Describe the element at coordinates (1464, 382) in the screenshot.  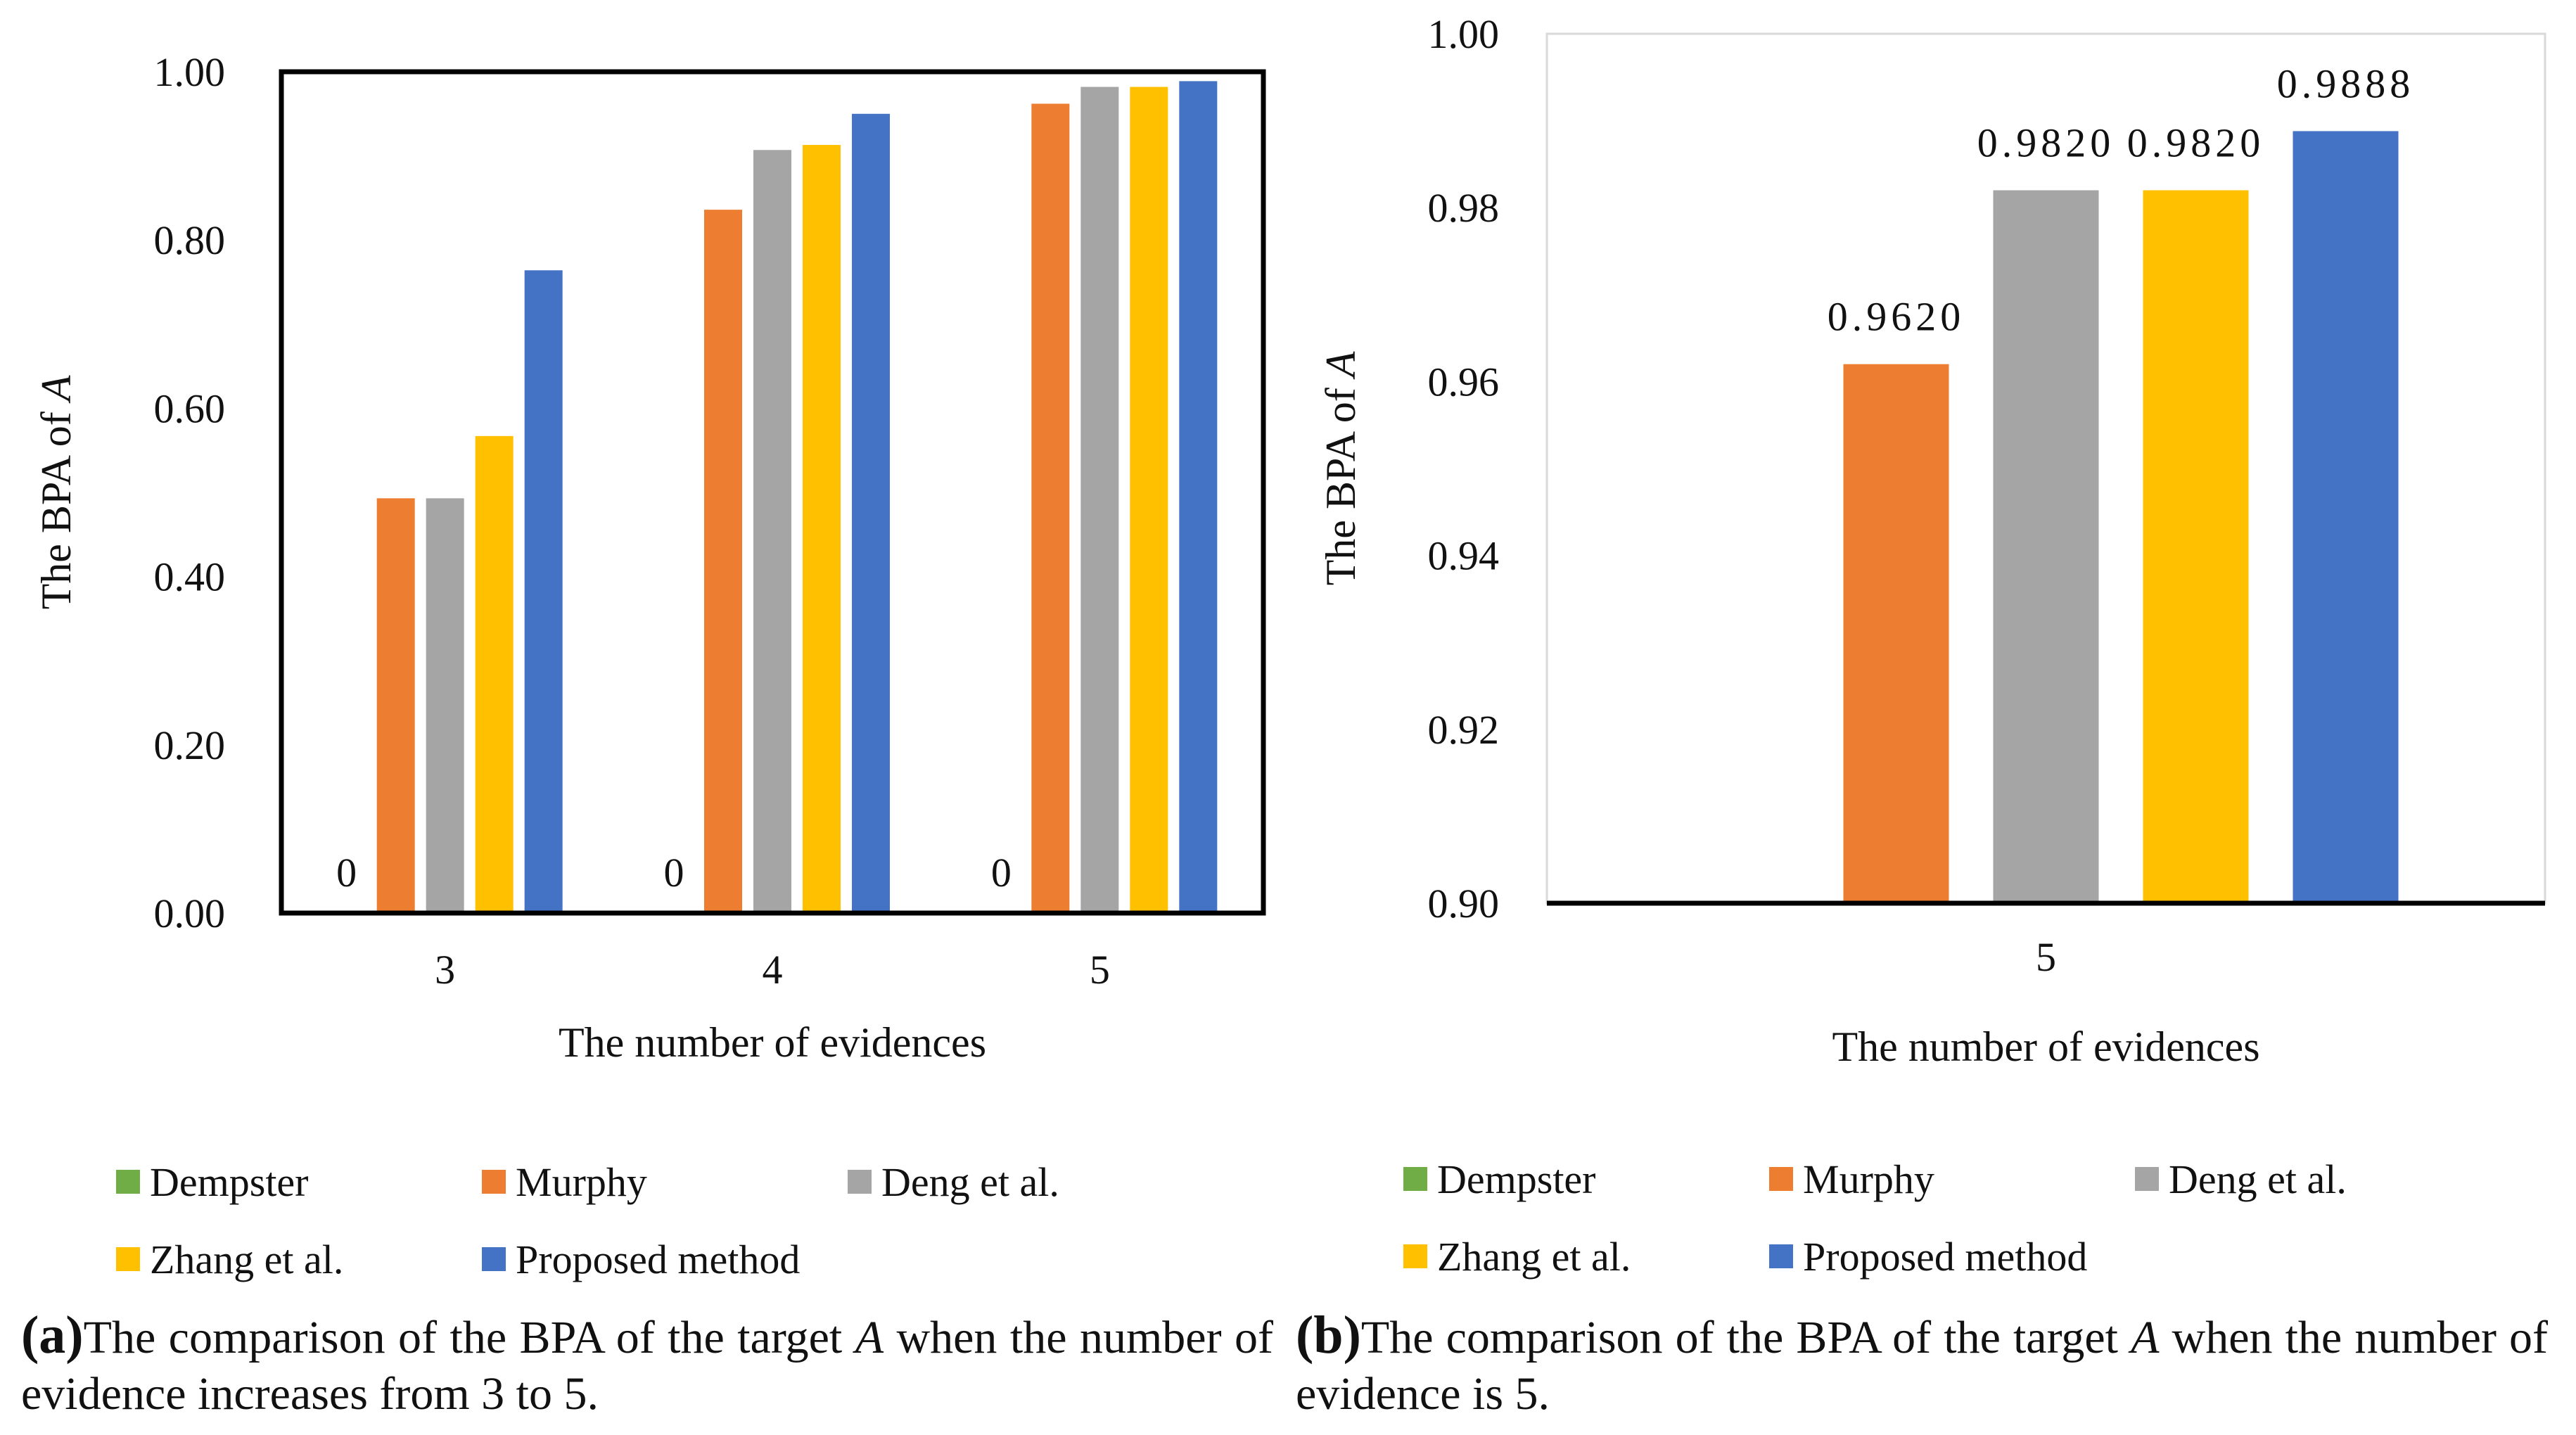
I see `y-tick-label: 0.96` at that location.